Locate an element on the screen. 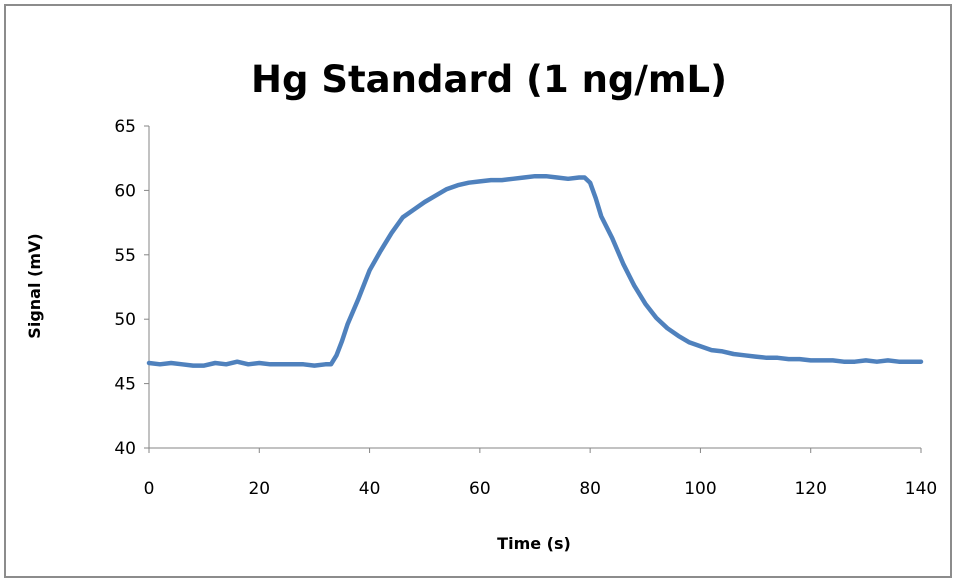  x-axis-ticks: 0 20 40 60 80 100 120 140 is located at coordinates (541, 473).